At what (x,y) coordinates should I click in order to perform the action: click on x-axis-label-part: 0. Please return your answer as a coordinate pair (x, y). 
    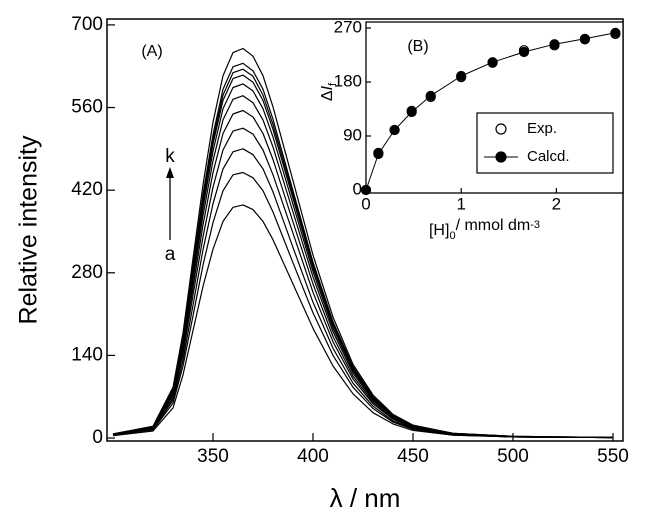
    Looking at the image, I should click on (452, 236).